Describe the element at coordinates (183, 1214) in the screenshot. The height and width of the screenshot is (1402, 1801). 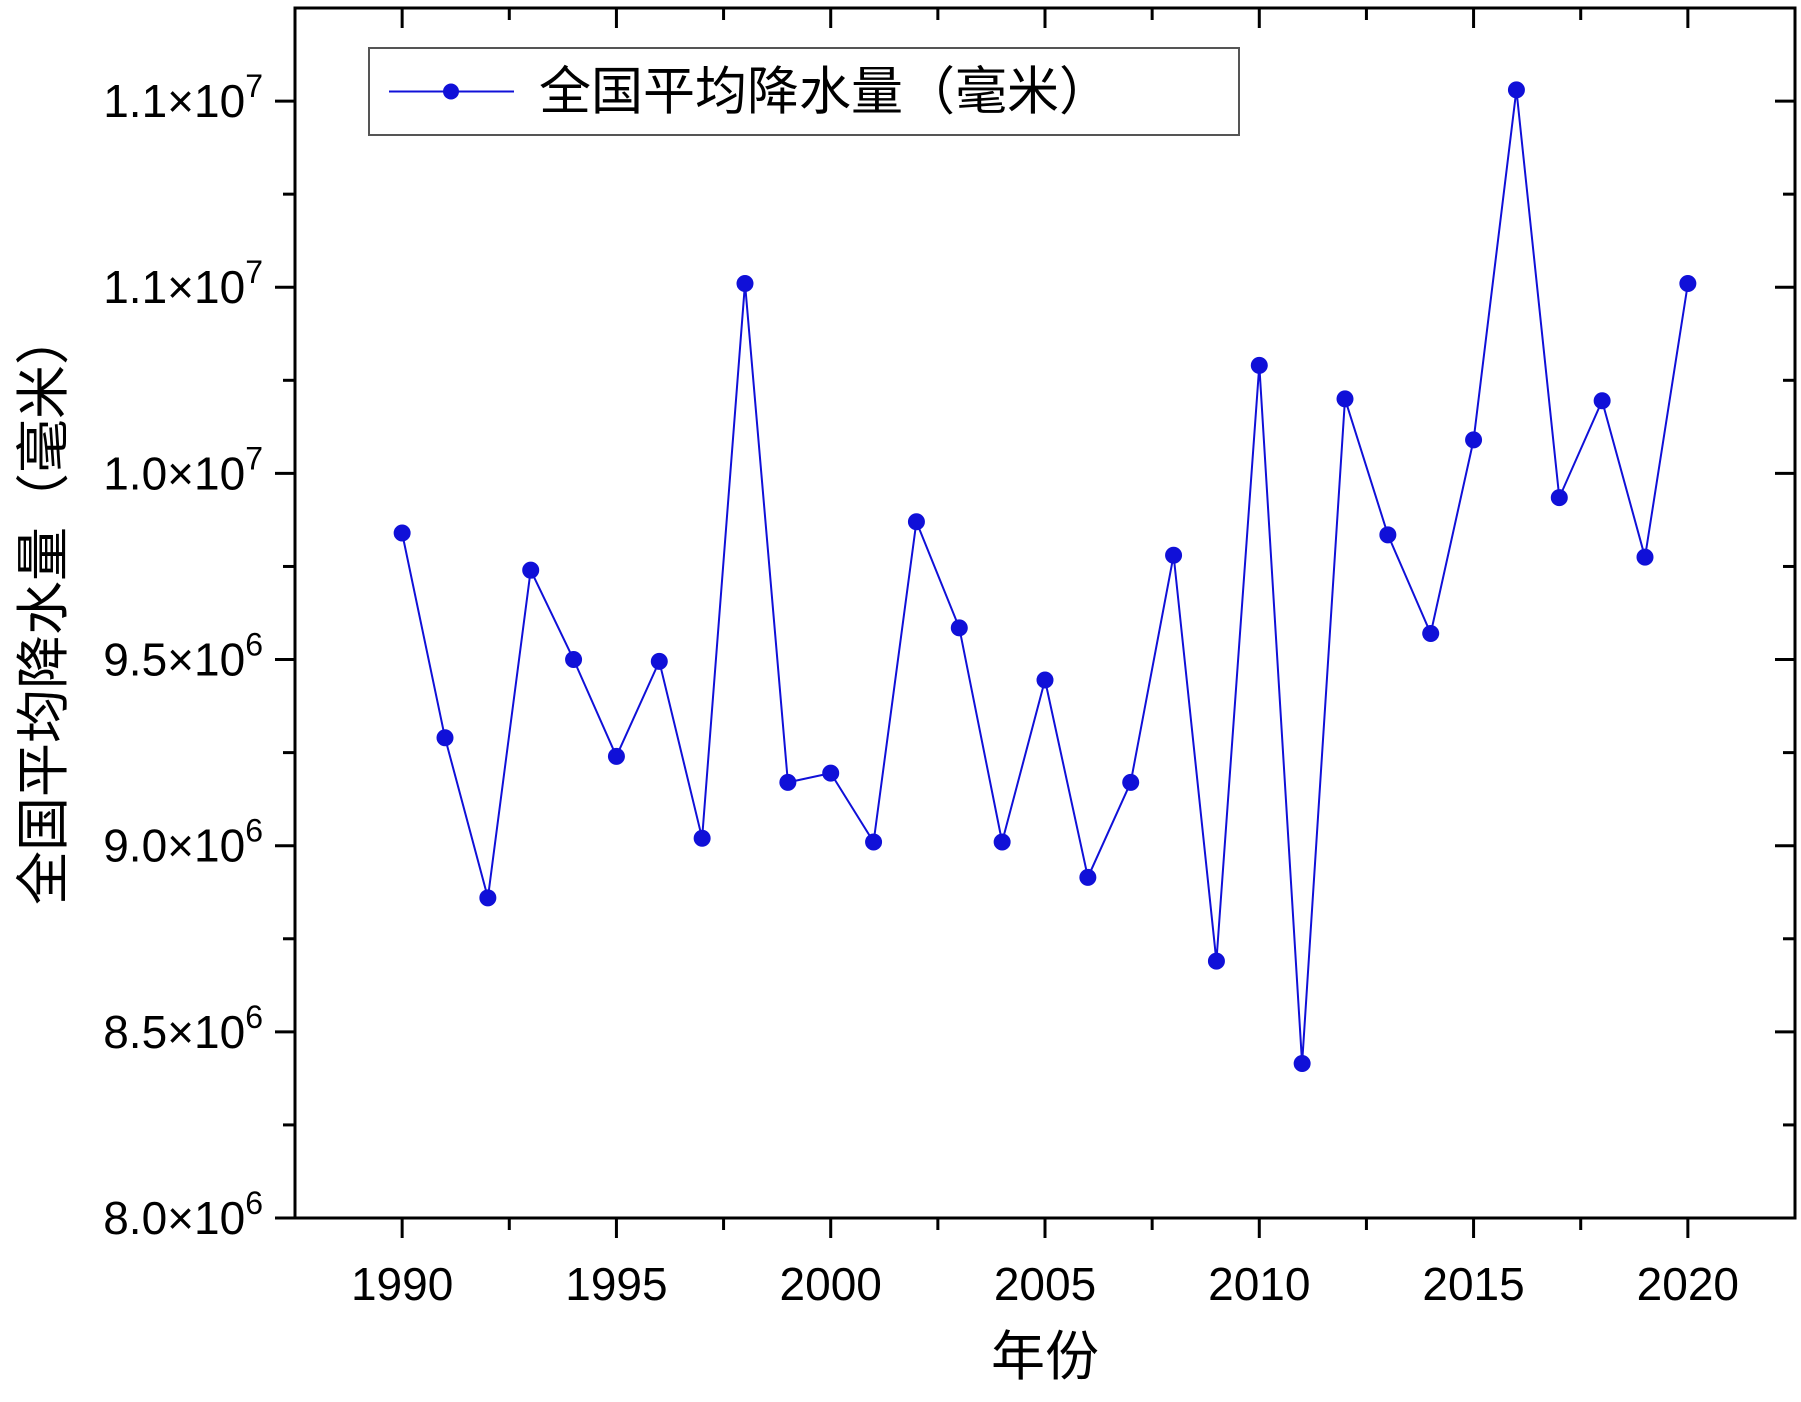
I see `y-tick-label: 8.0×10⁶` at that location.